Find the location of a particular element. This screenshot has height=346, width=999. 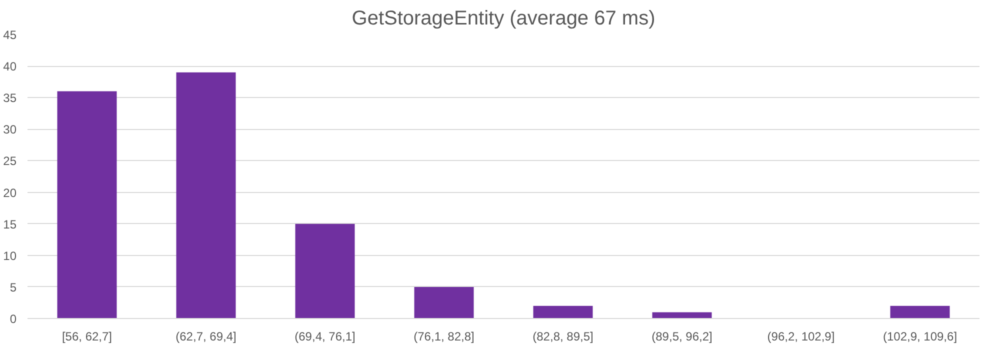

x-tick-label: (82,8, 89,5] is located at coordinates (563, 337).